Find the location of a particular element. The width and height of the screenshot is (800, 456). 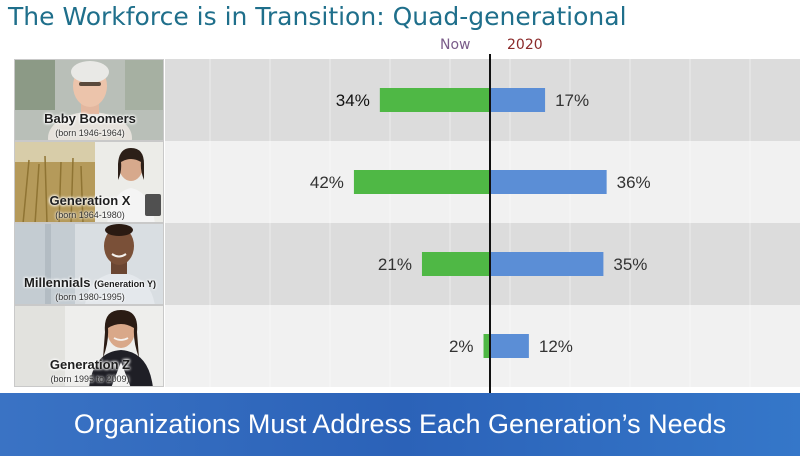

generation-born-range: (born 1980-1995) is located at coordinates (90, 297).